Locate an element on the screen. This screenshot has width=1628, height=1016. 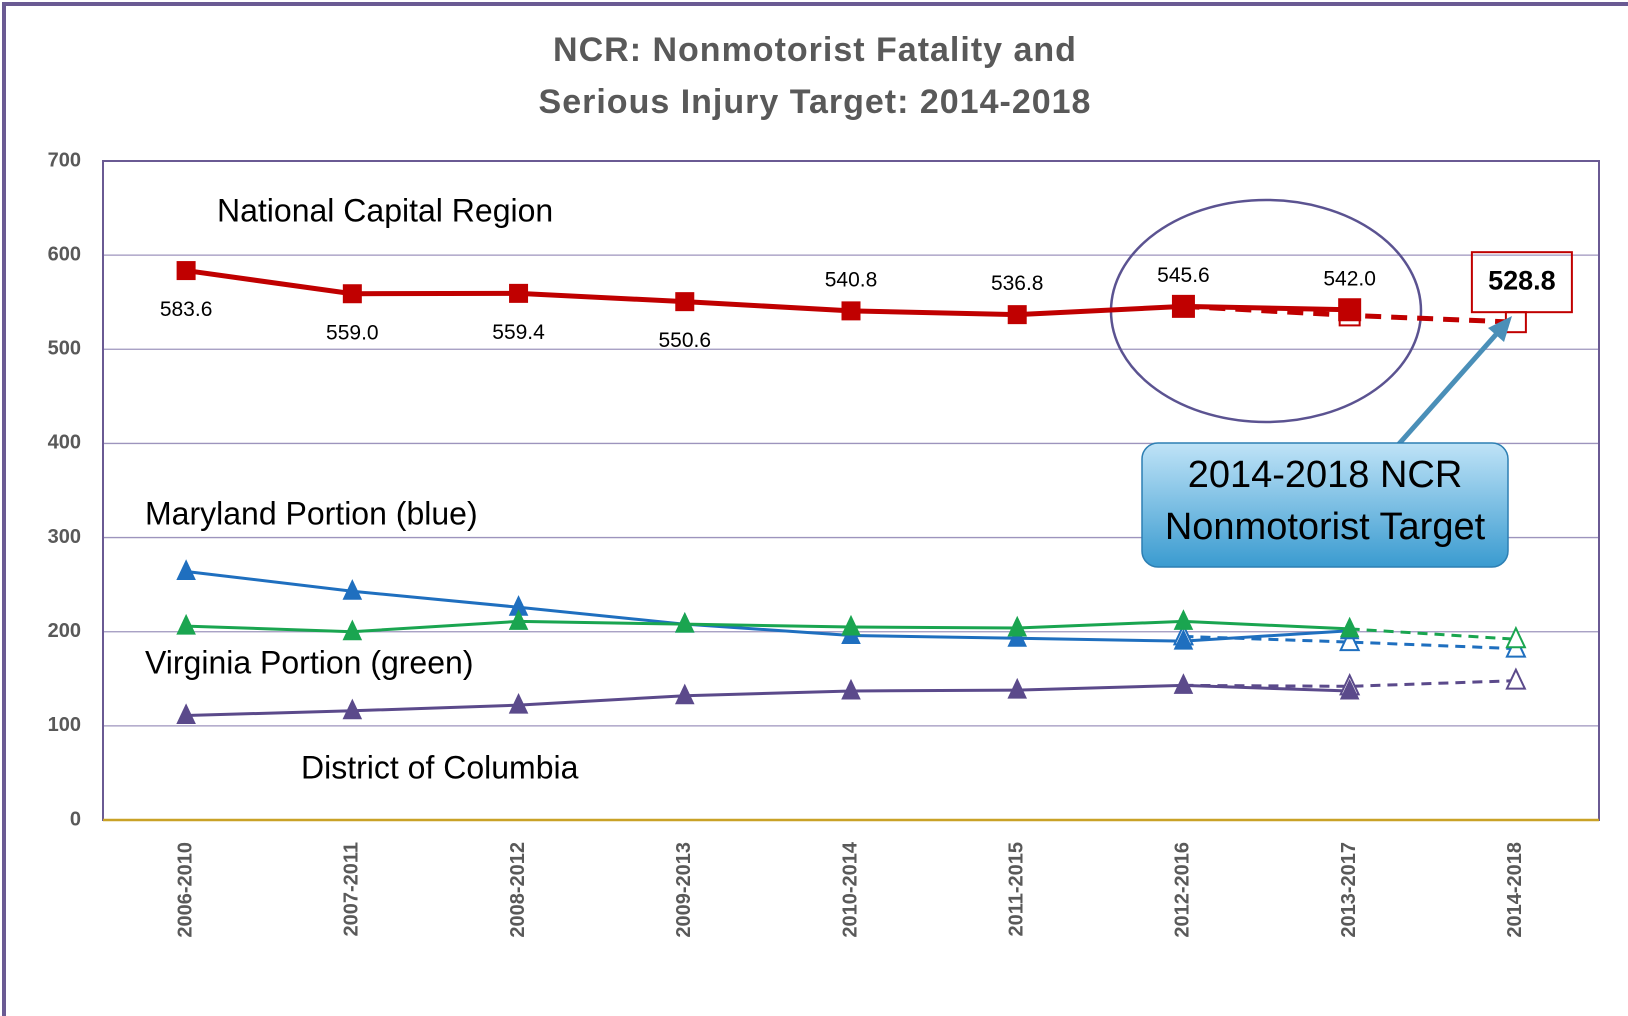
data-label: 550.6 is located at coordinates (684, 340).